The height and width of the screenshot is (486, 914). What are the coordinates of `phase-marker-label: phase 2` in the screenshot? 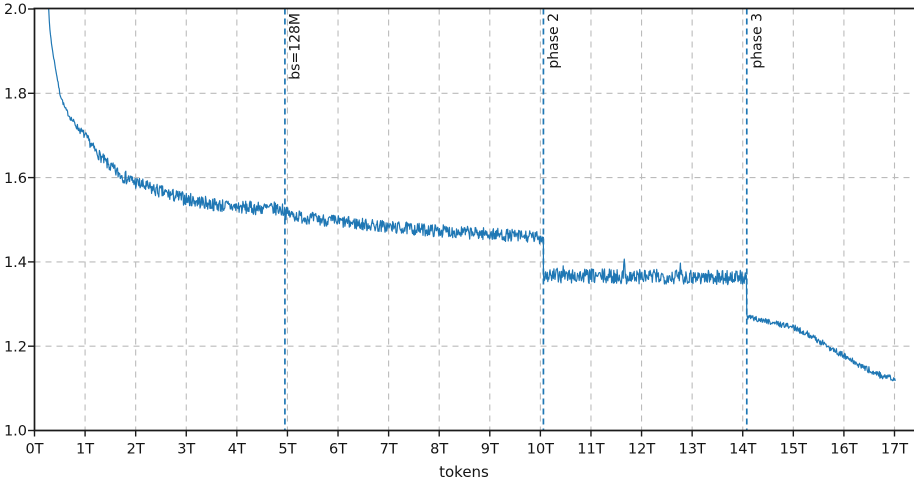 It's located at (554, 41).